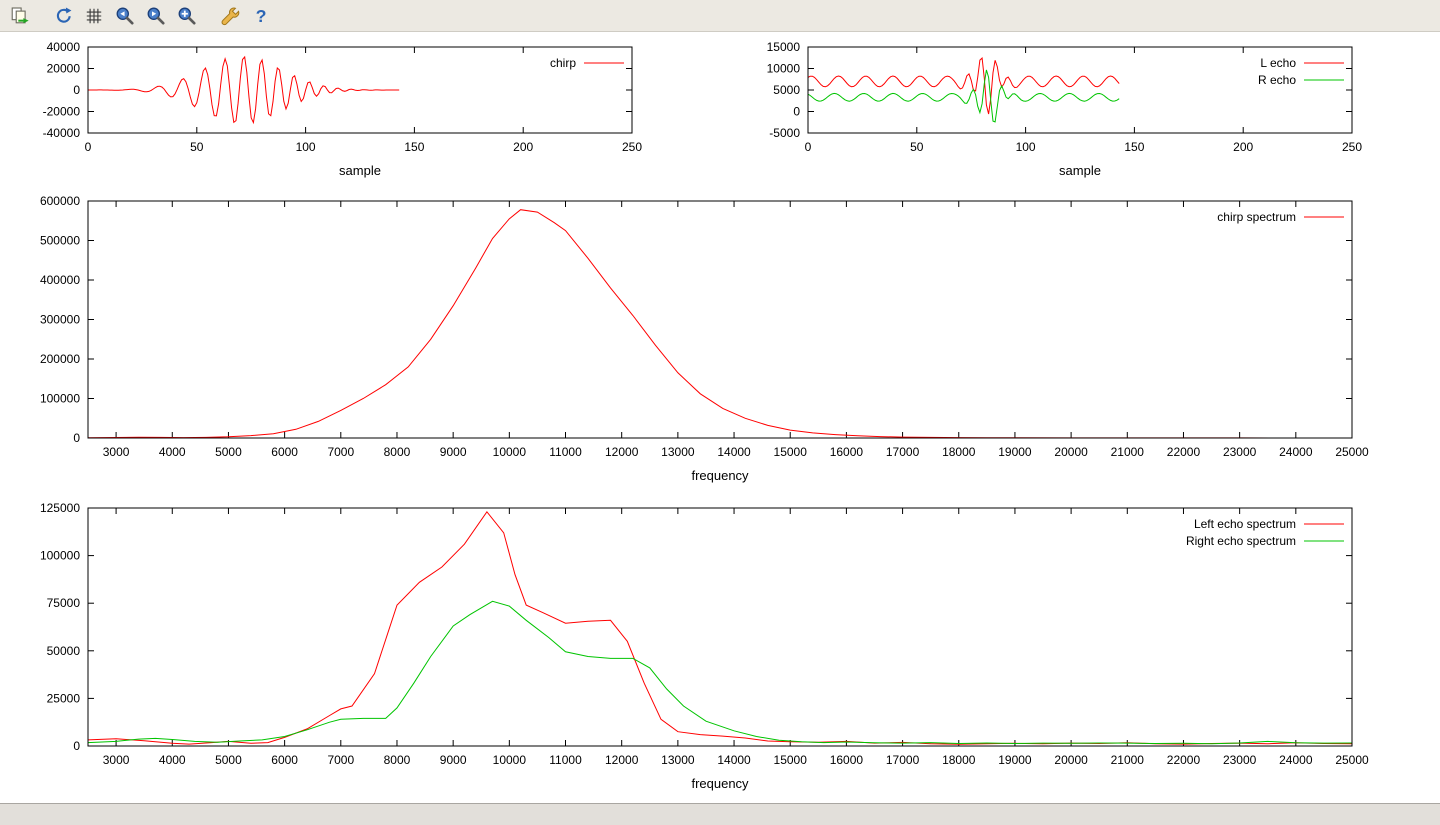 The image size is (1440, 825). I want to click on help-button: ?, so click(260, 15).